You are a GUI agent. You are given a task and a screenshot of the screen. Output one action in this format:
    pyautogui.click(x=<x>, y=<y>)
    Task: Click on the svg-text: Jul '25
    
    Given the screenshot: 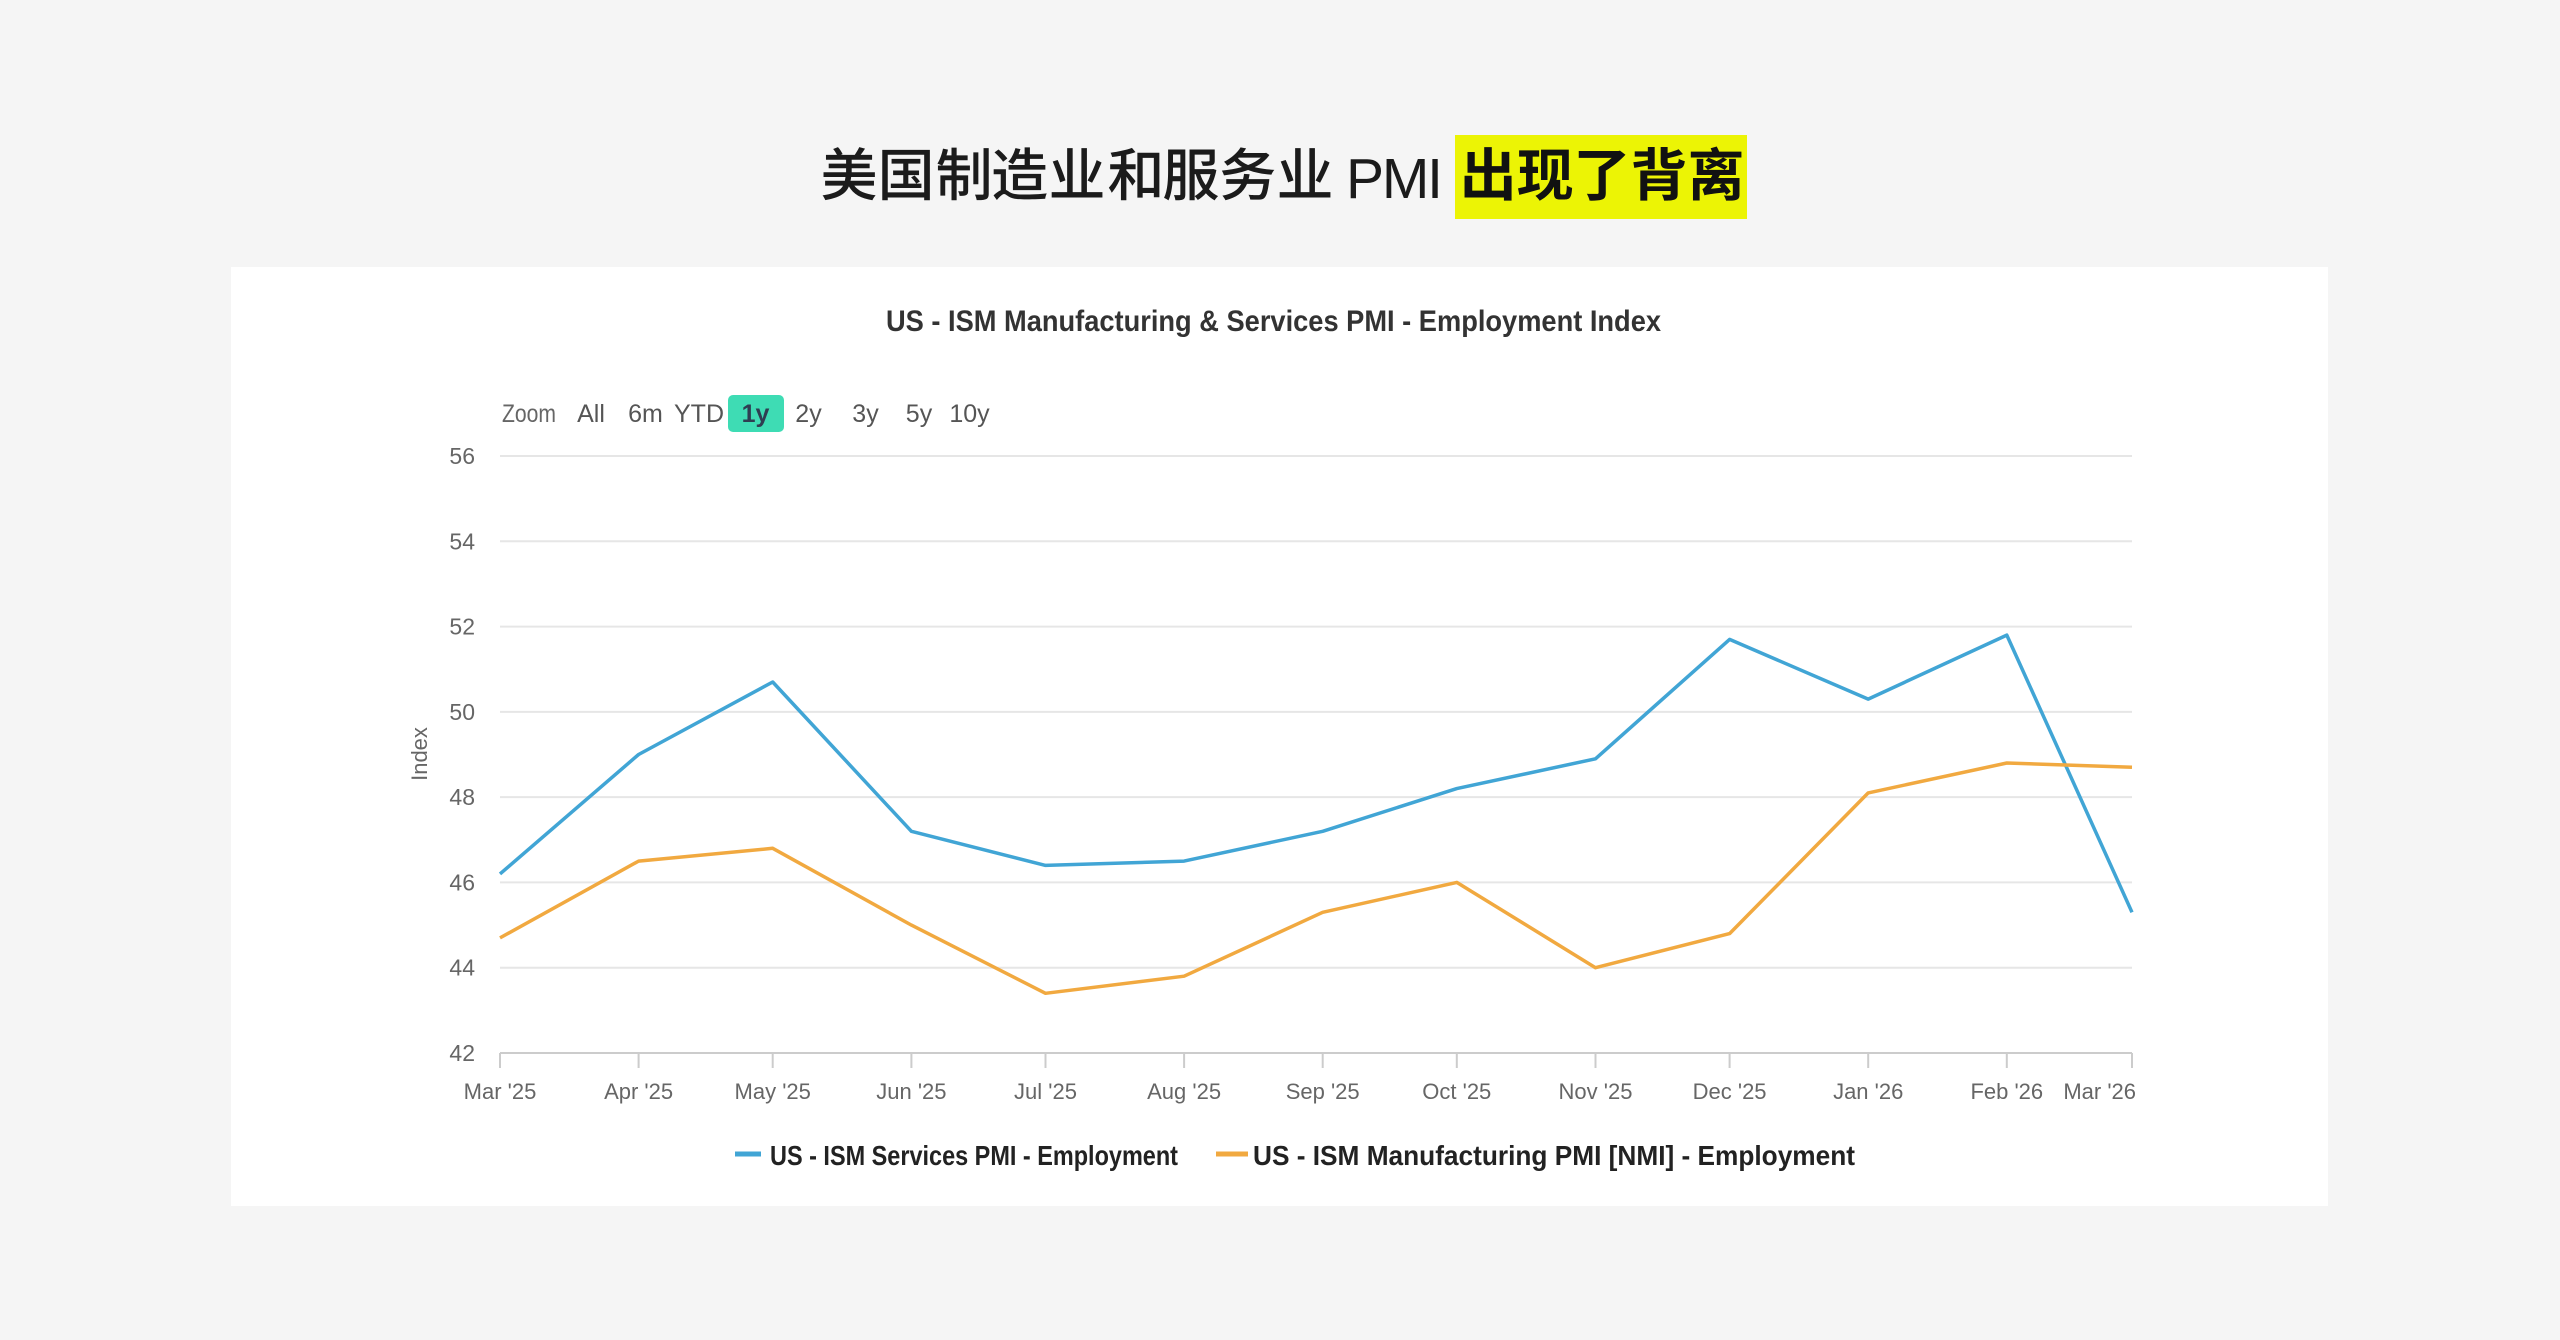 What is the action you would take?
    pyautogui.click(x=1045, y=1091)
    